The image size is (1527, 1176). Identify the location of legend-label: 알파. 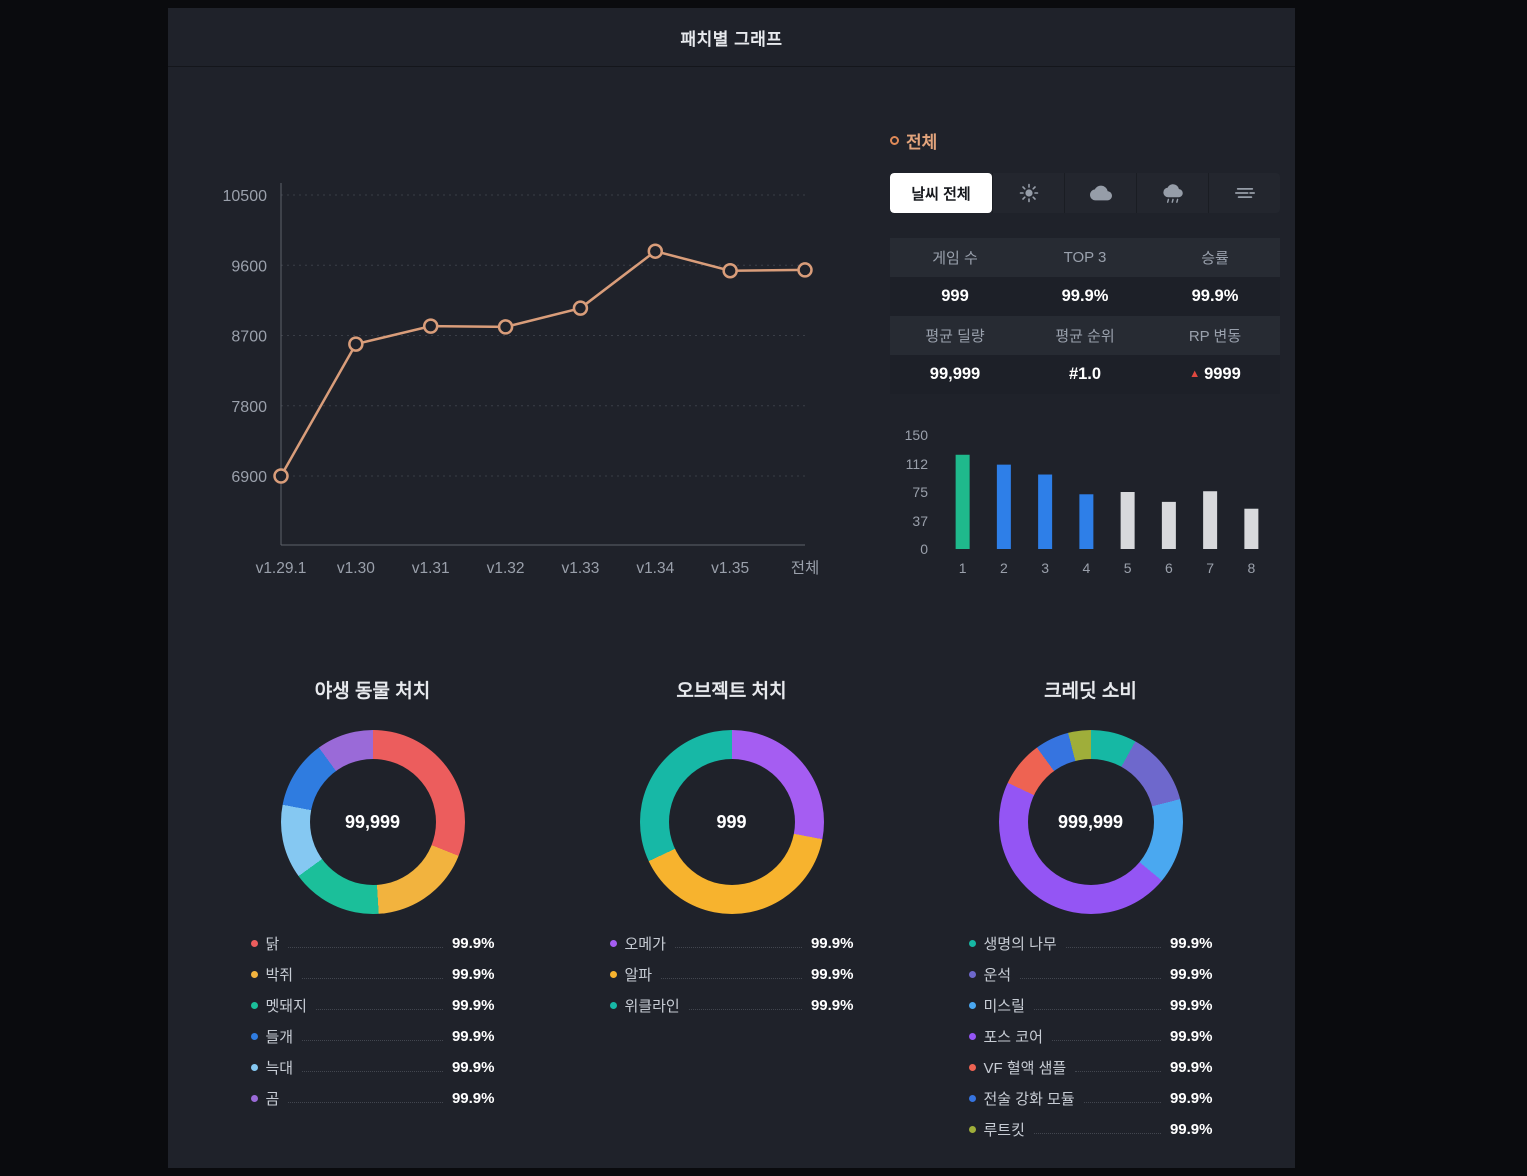
(638, 975).